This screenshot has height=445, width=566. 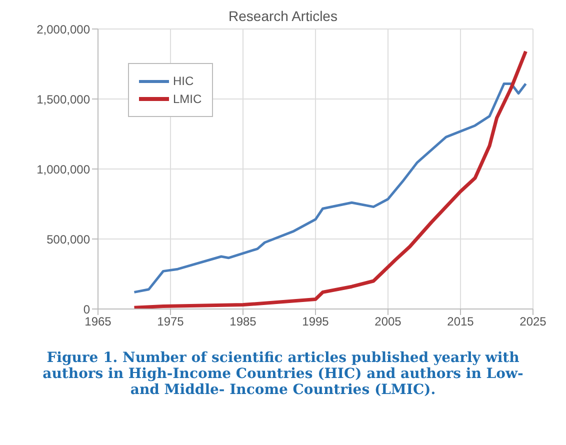 What do you see at coordinates (187, 99) in the screenshot?
I see `legend-label: LMIC` at bounding box center [187, 99].